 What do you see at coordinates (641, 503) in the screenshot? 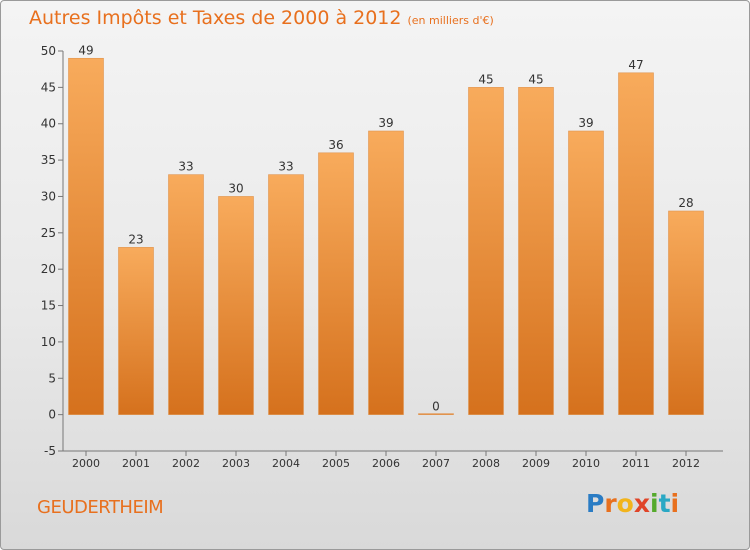
I see `logo-letter: x` at bounding box center [641, 503].